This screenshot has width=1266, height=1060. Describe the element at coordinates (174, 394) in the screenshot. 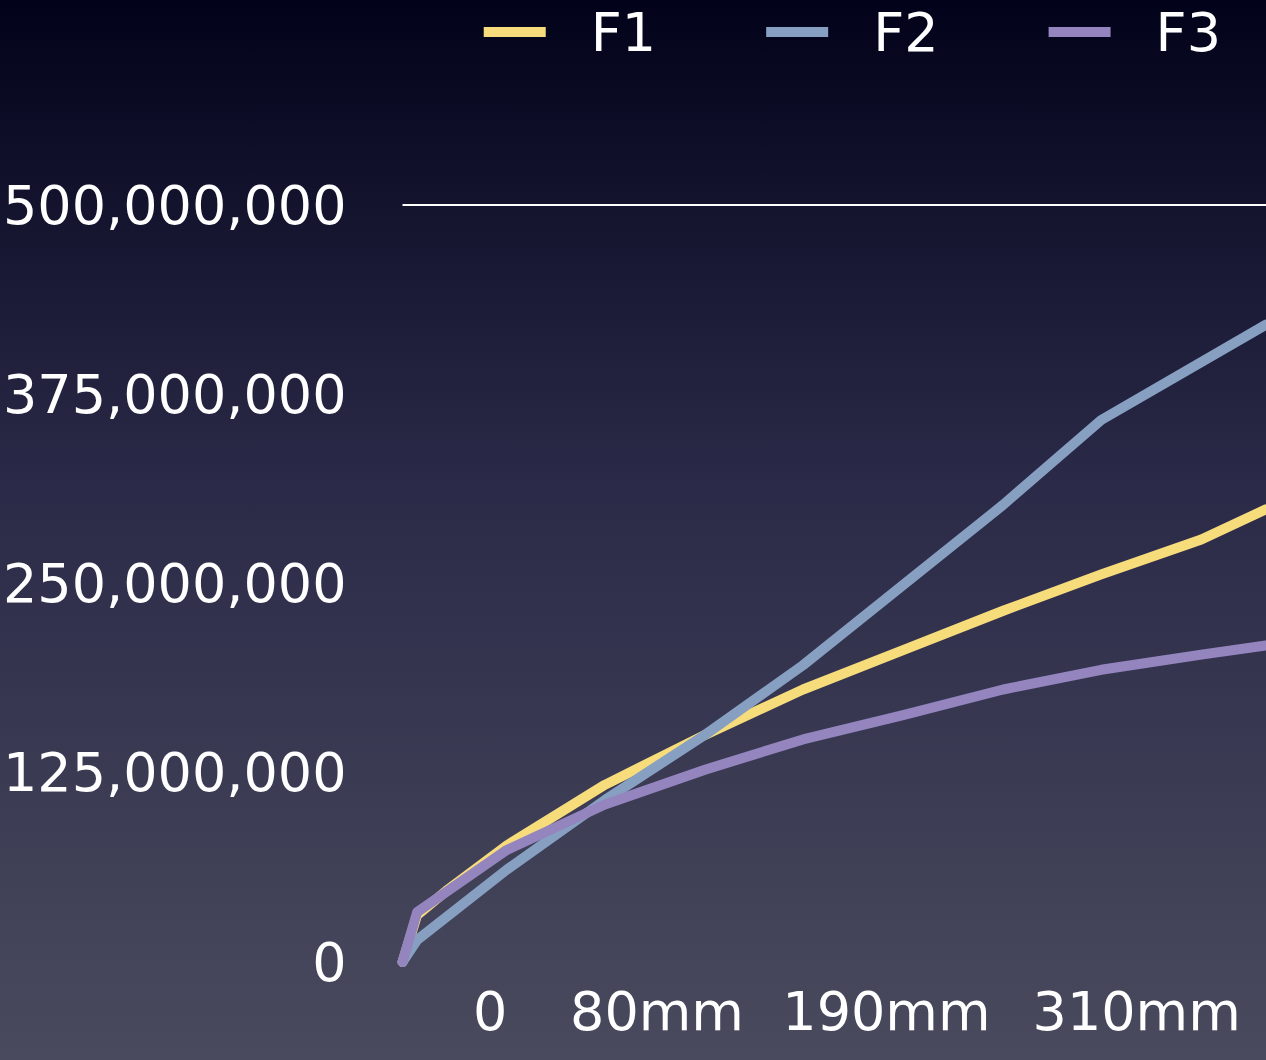

I see `y-tick-label: 375,000,000` at that location.